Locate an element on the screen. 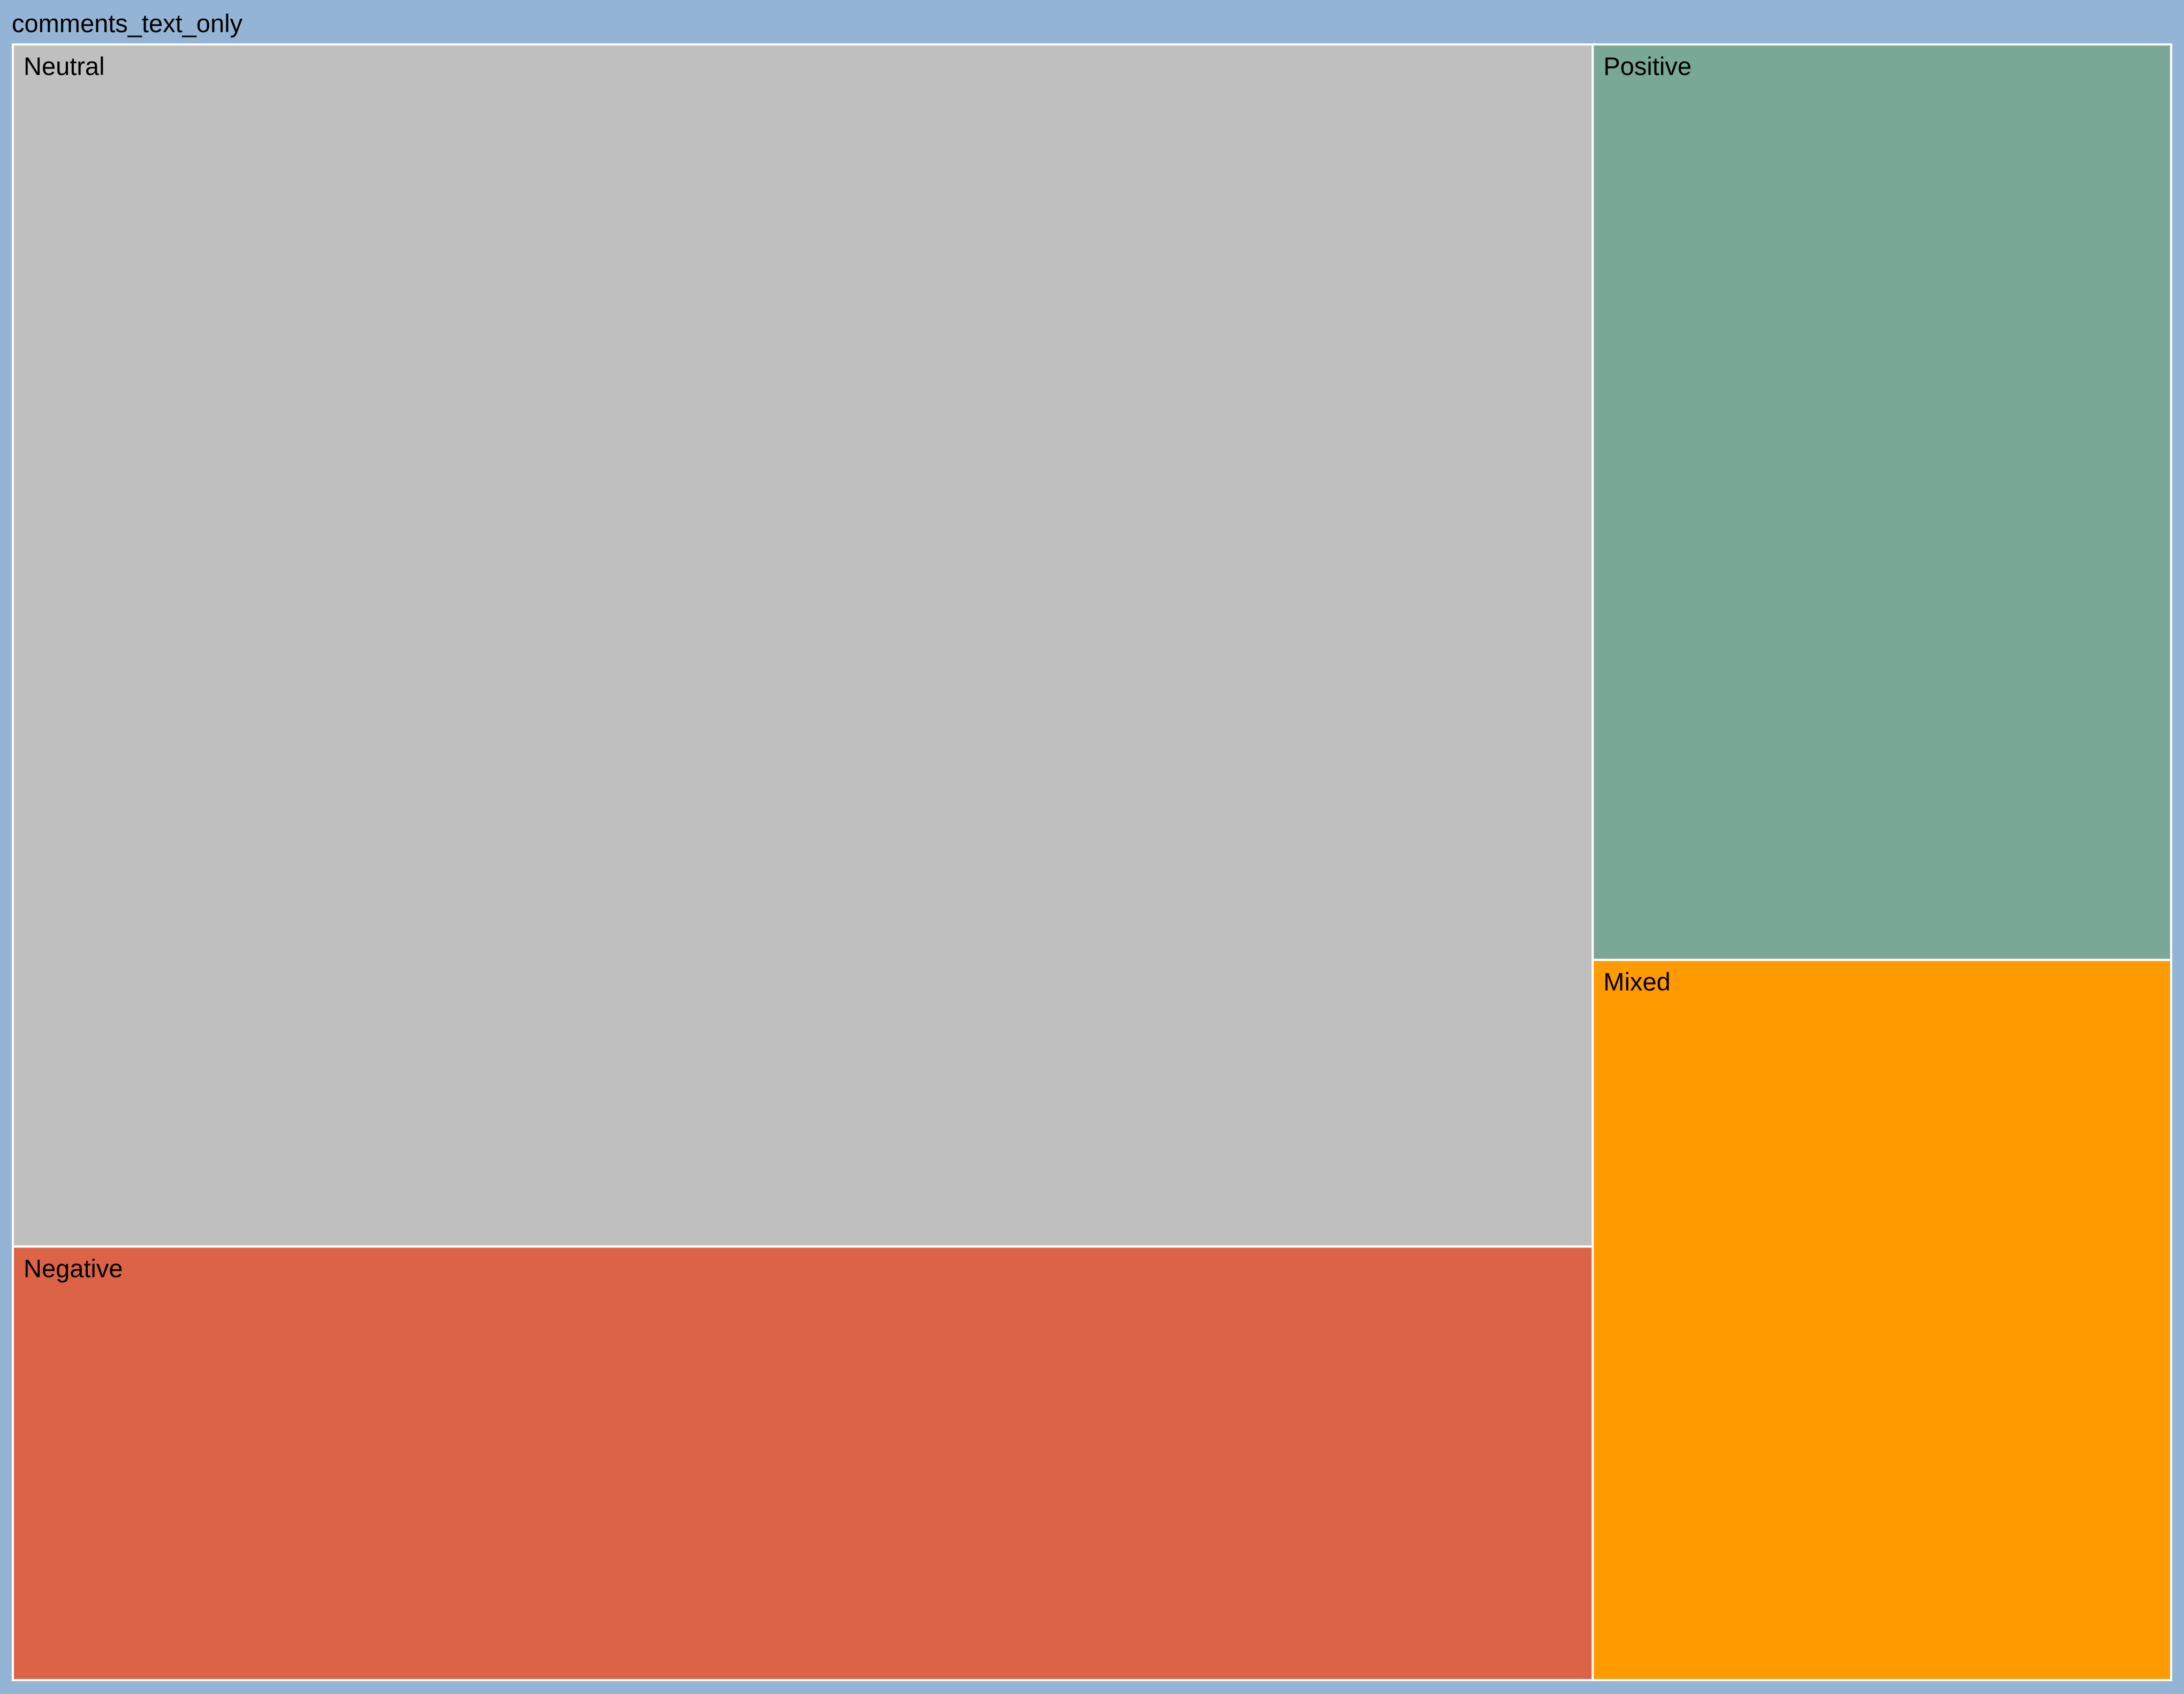 This screenshot has width=2184, height=1694. treemap-label-negative: Negative is located at coordinates (73, 1268).